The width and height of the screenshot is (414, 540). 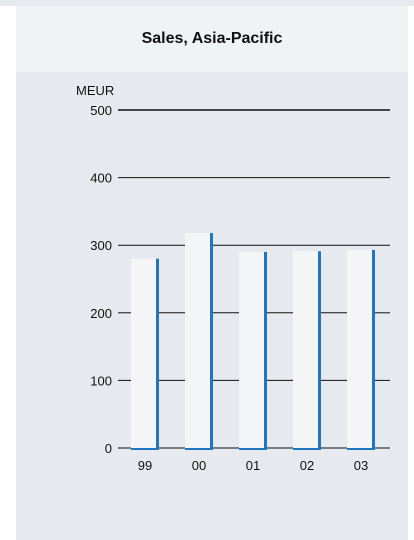 What do you see at coordinates (145, 465) in the screenshot?
I see `x-tick-label-99: 99` at bounding box center [145, 465].